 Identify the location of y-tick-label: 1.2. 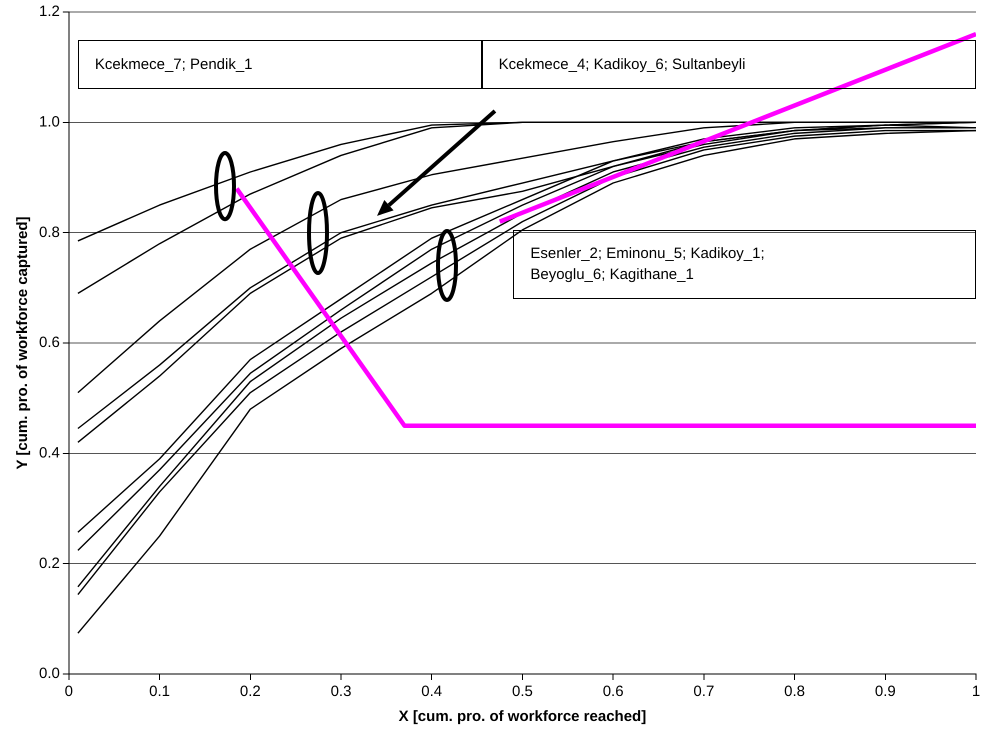
(49, 11).